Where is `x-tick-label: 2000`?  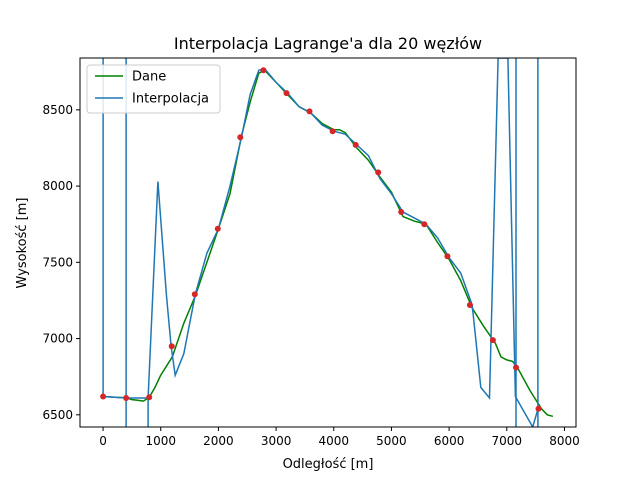
x-tick-label: 2000 is located at coordinates (218, 441).